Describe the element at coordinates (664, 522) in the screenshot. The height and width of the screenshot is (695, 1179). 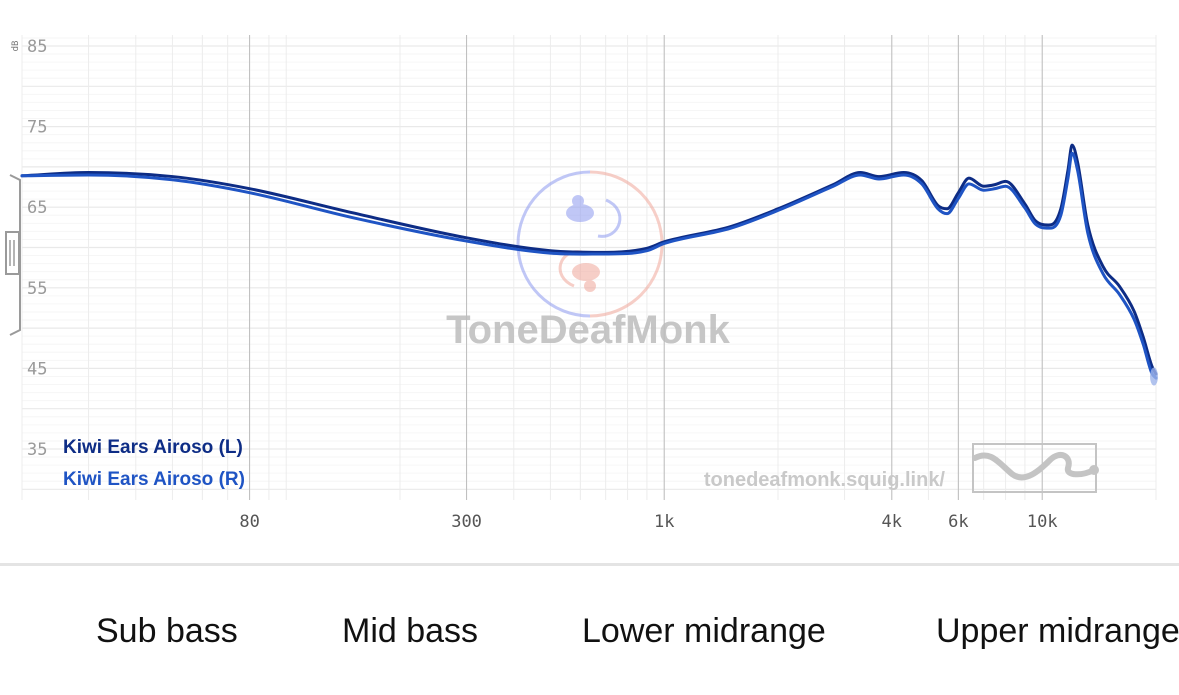
I see `x-tick-label: 1k` at that location.